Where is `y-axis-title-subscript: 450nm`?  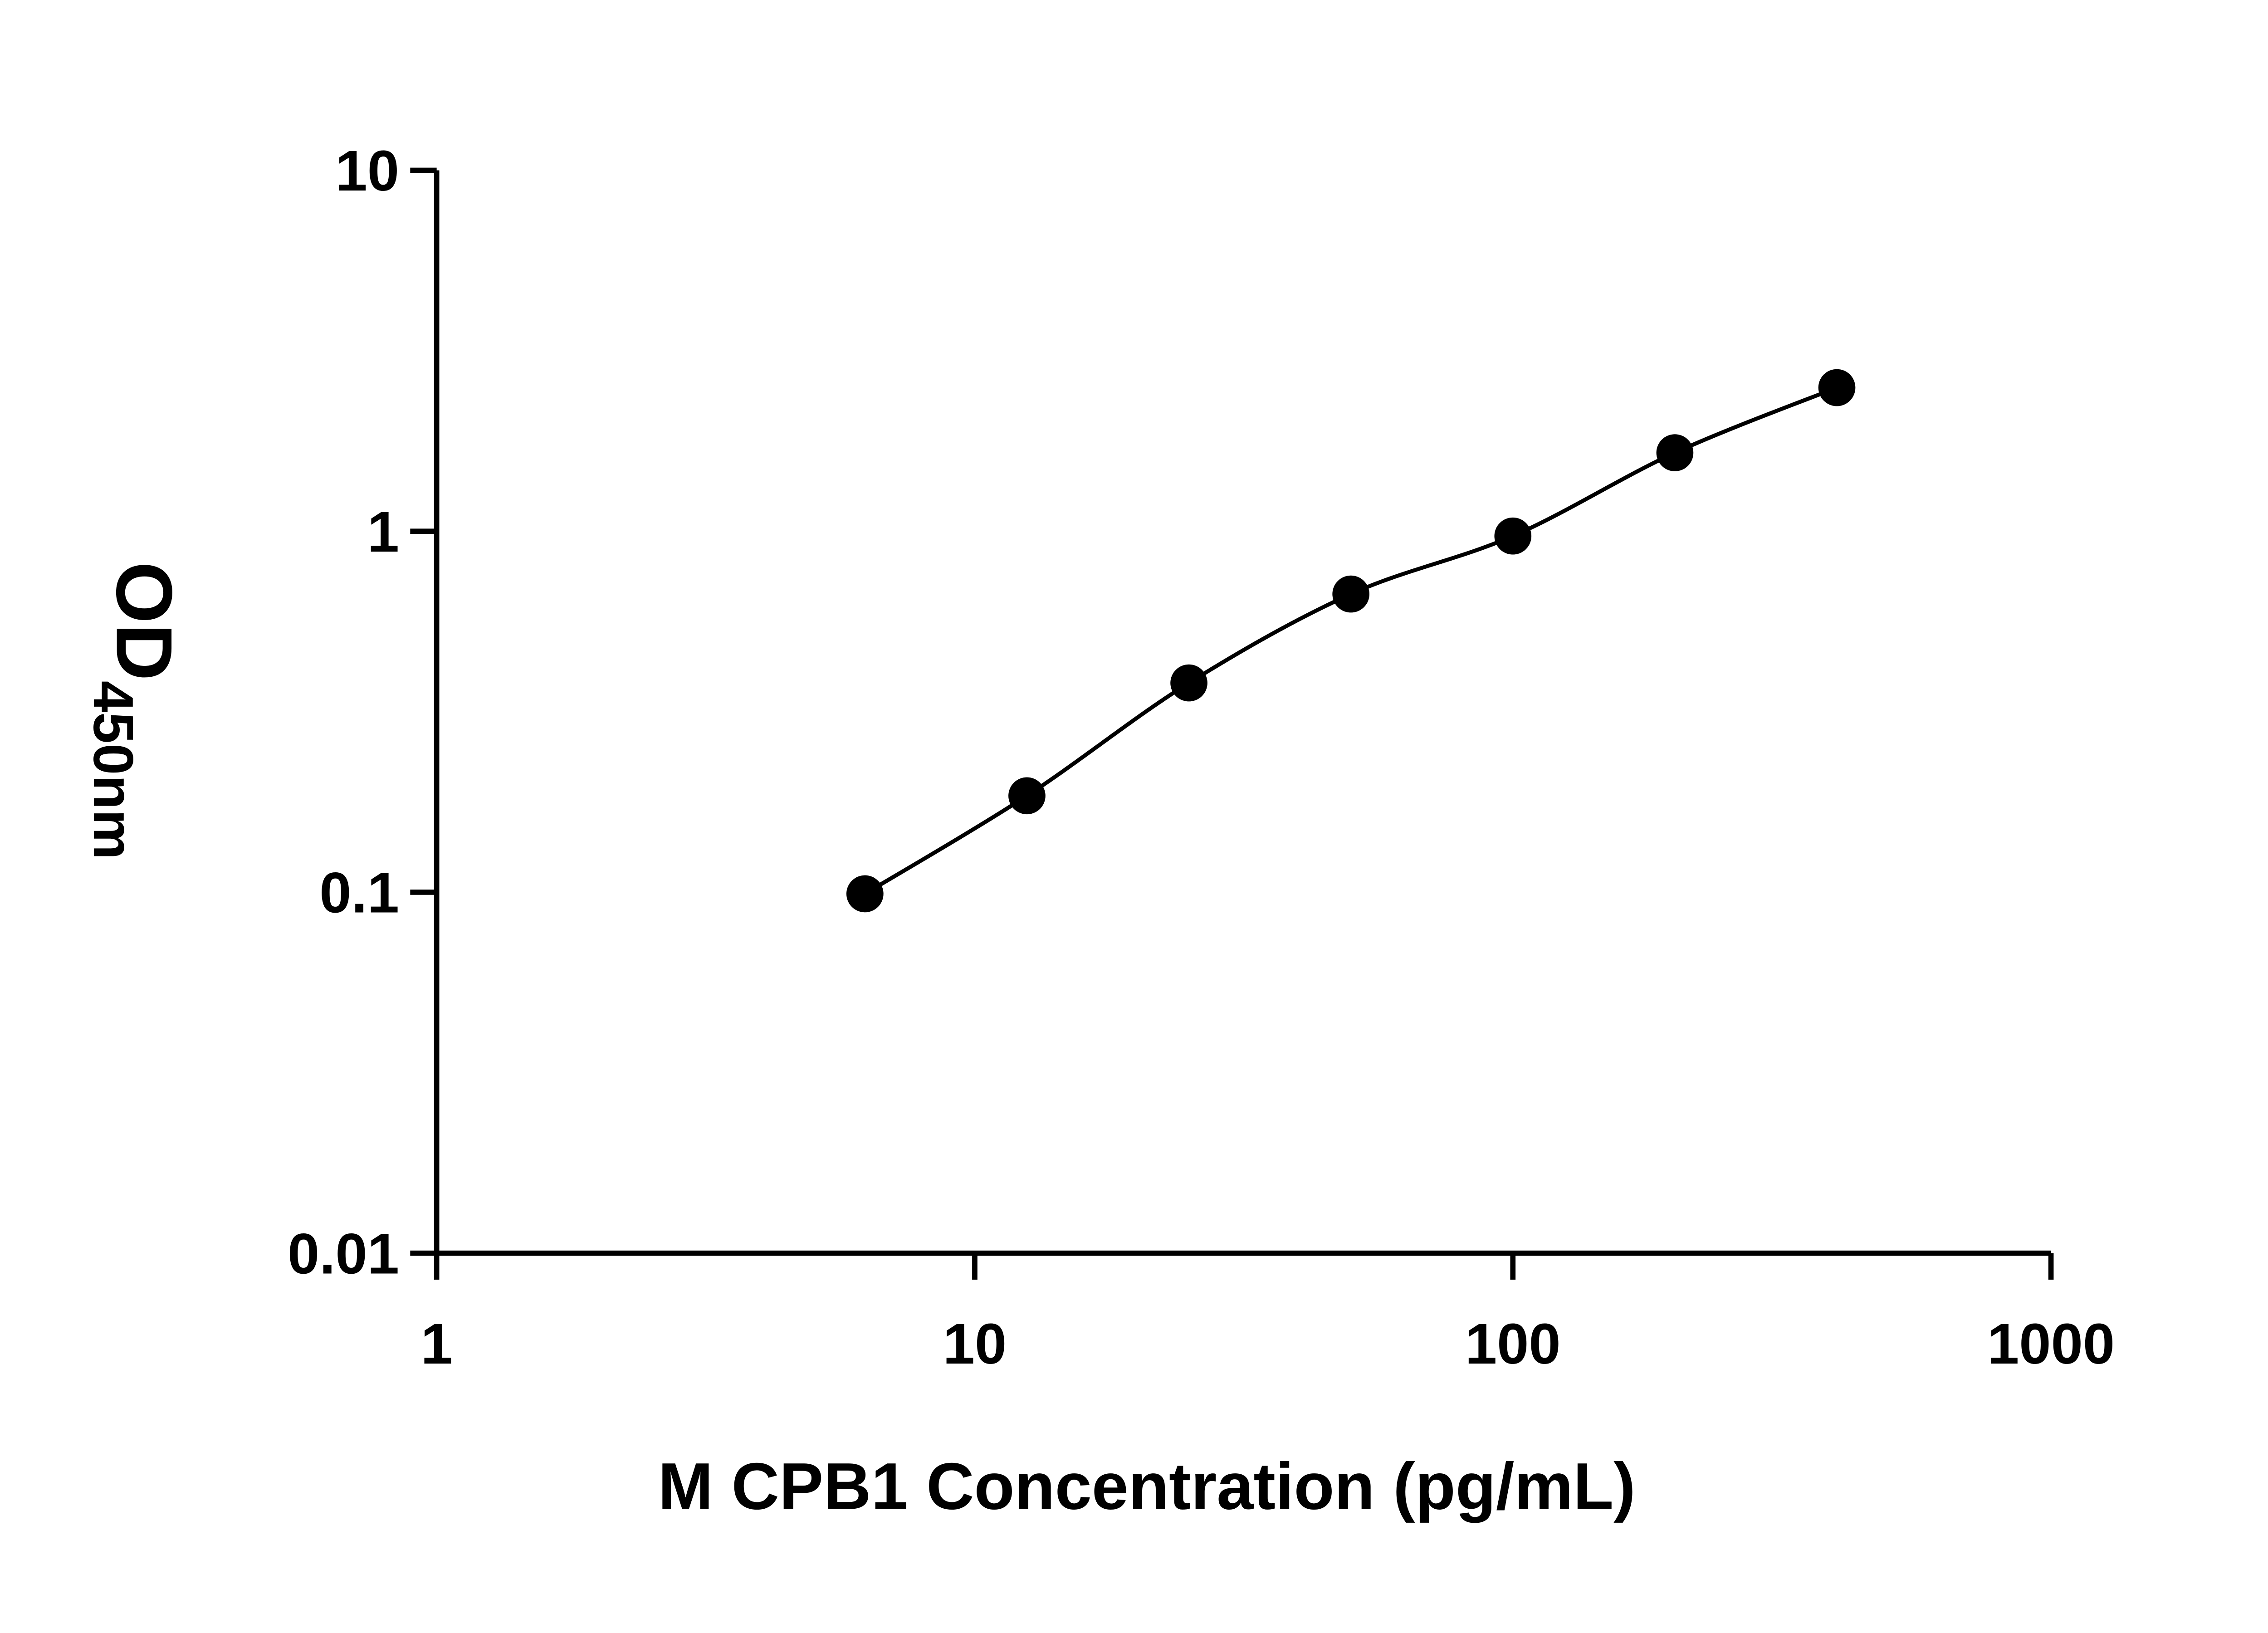 y-axis-title-subscript: 450nm is located at coordinates (113, 770).